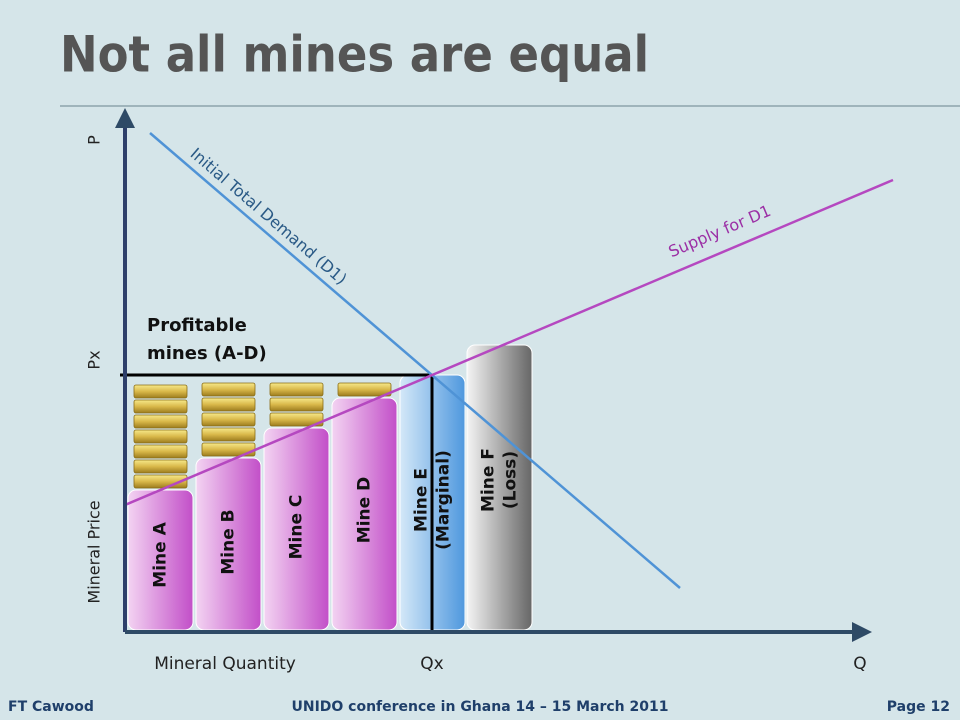 The width and height of the screenshot is (960, 720). Describe the element at coordinates (511, 480) in the screenshot. I see `mine-label: (Loss)` at that location.